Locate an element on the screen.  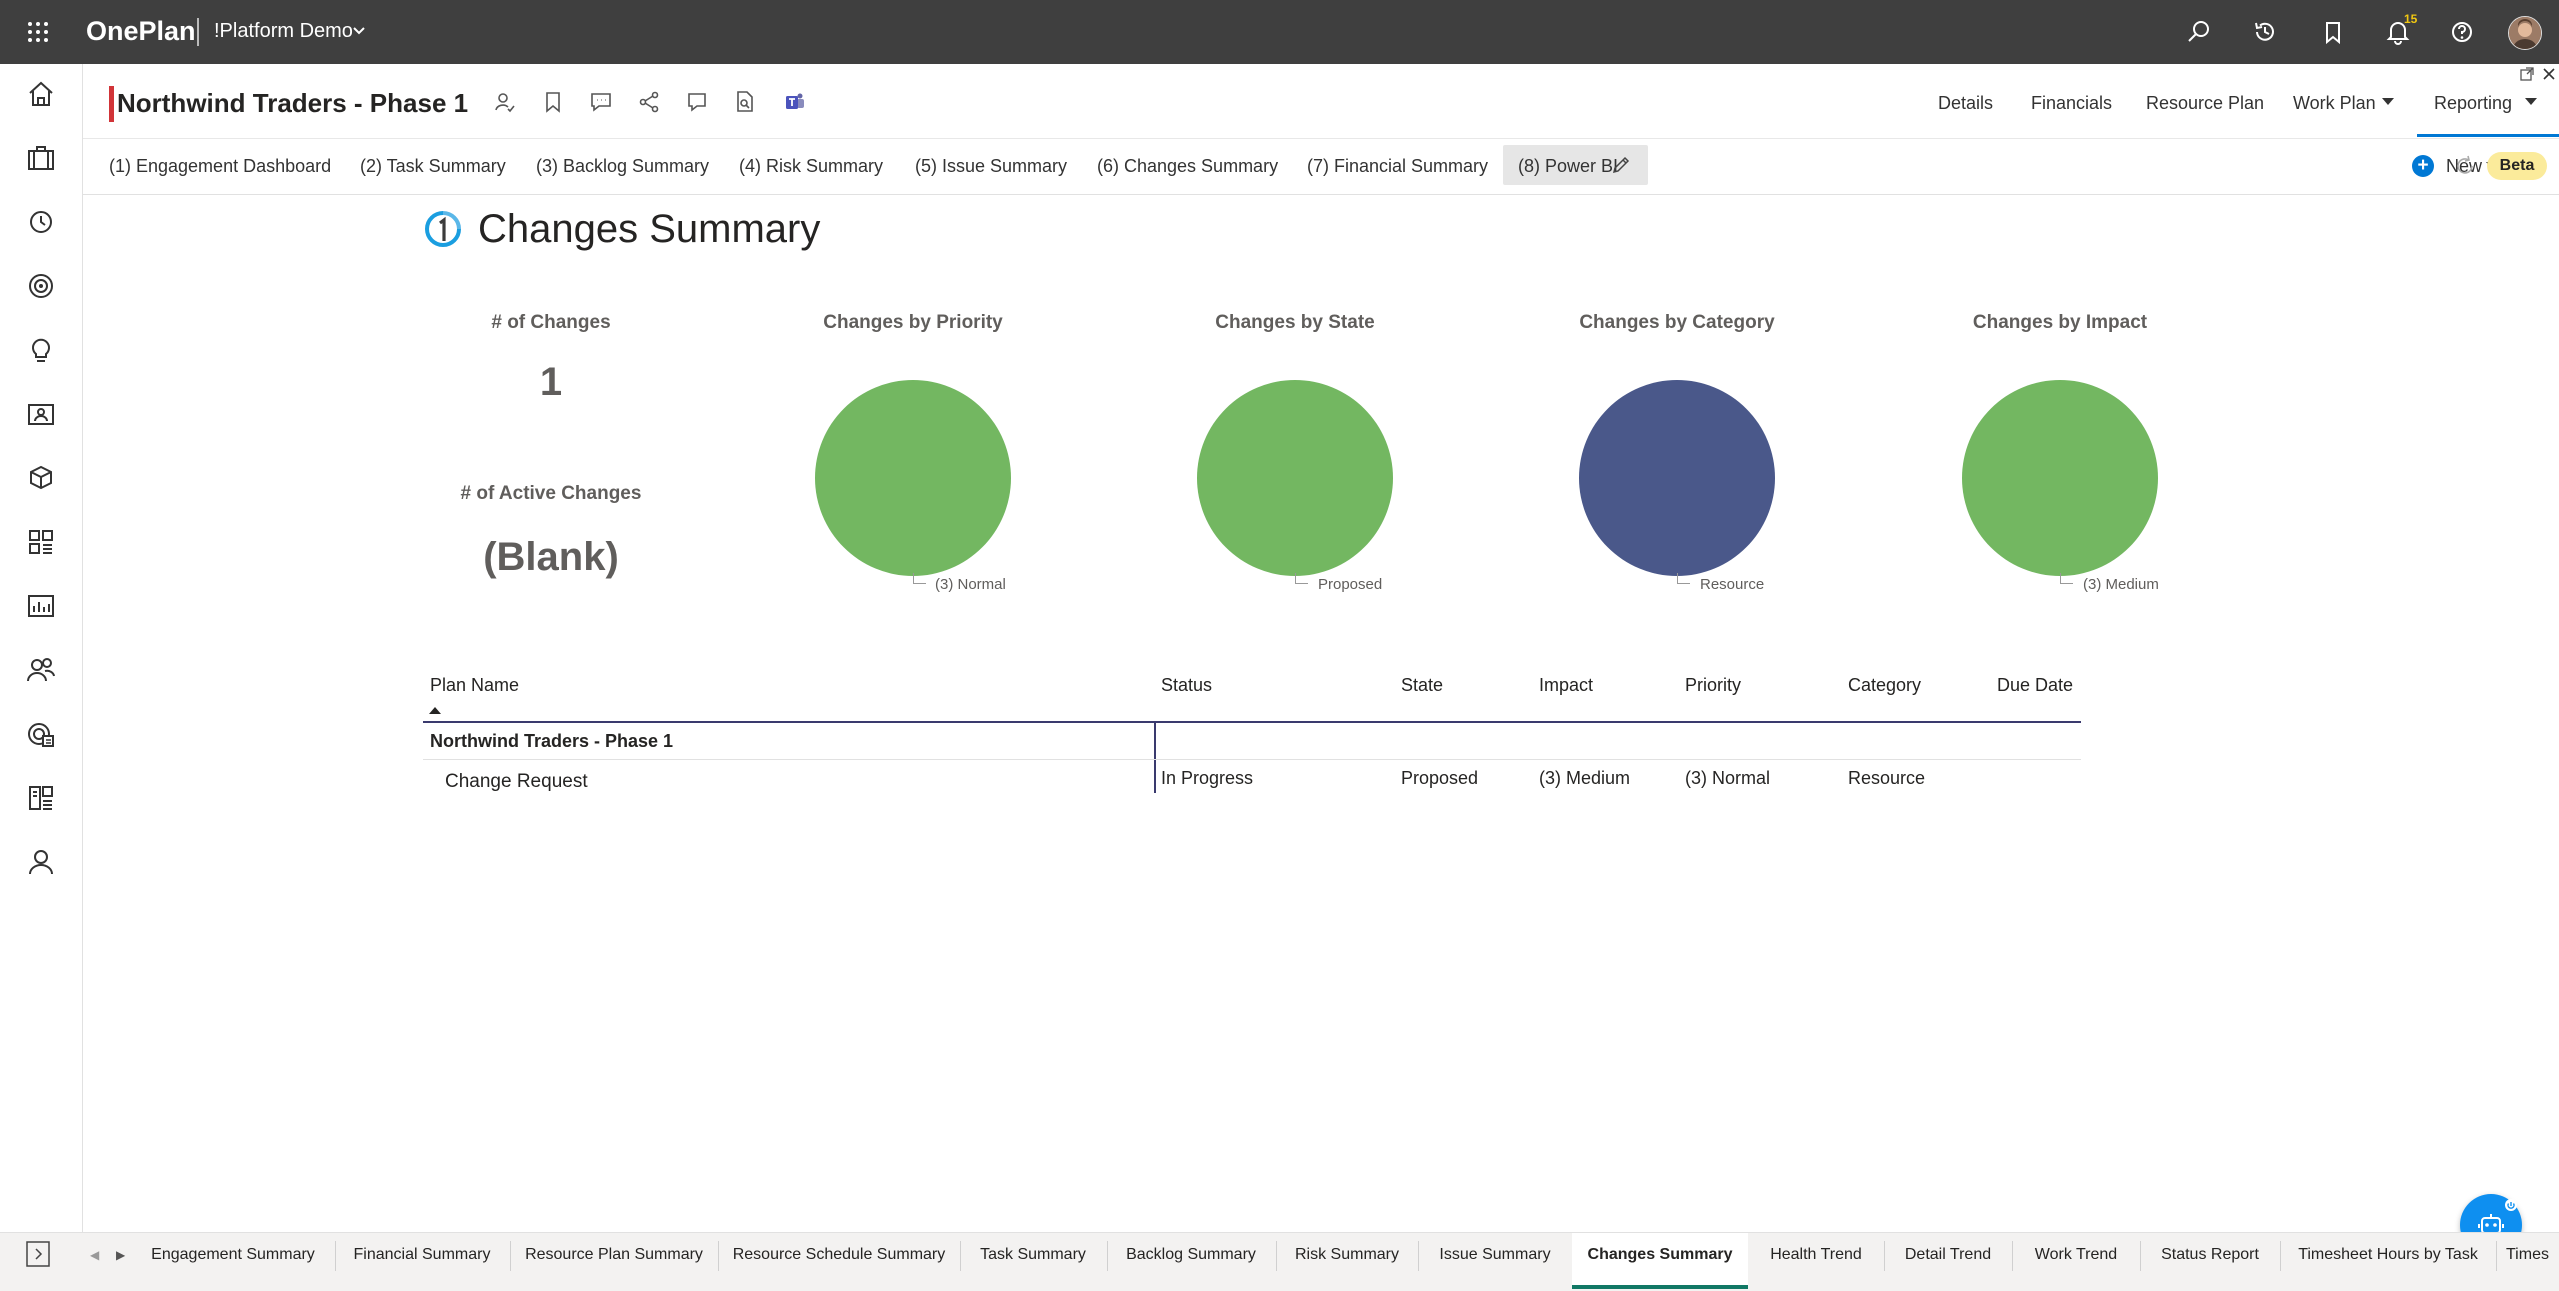
cell-priority: (3) Normal is located at coordinates (1728, 778).